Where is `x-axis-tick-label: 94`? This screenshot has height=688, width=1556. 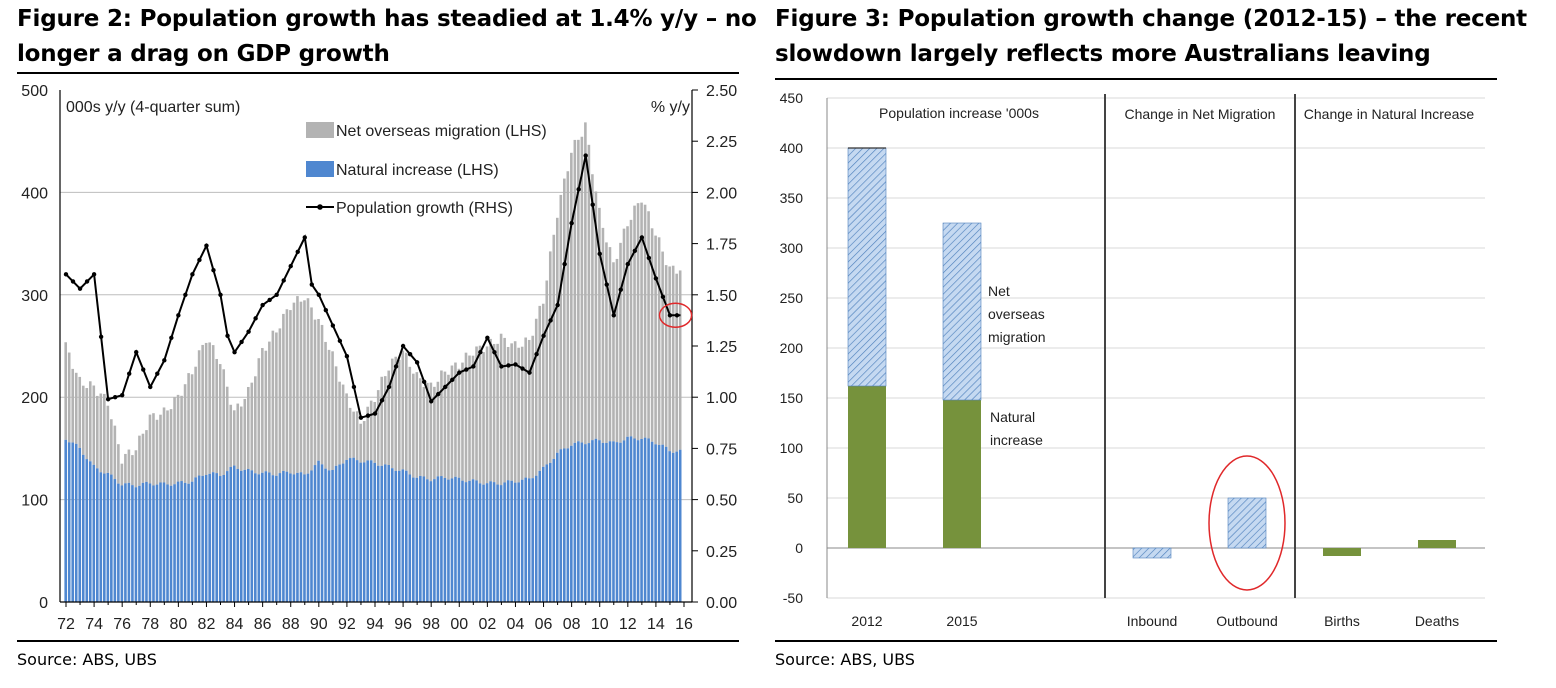
x-axis-tick-label: 94 is located at coordinates (375, 624).